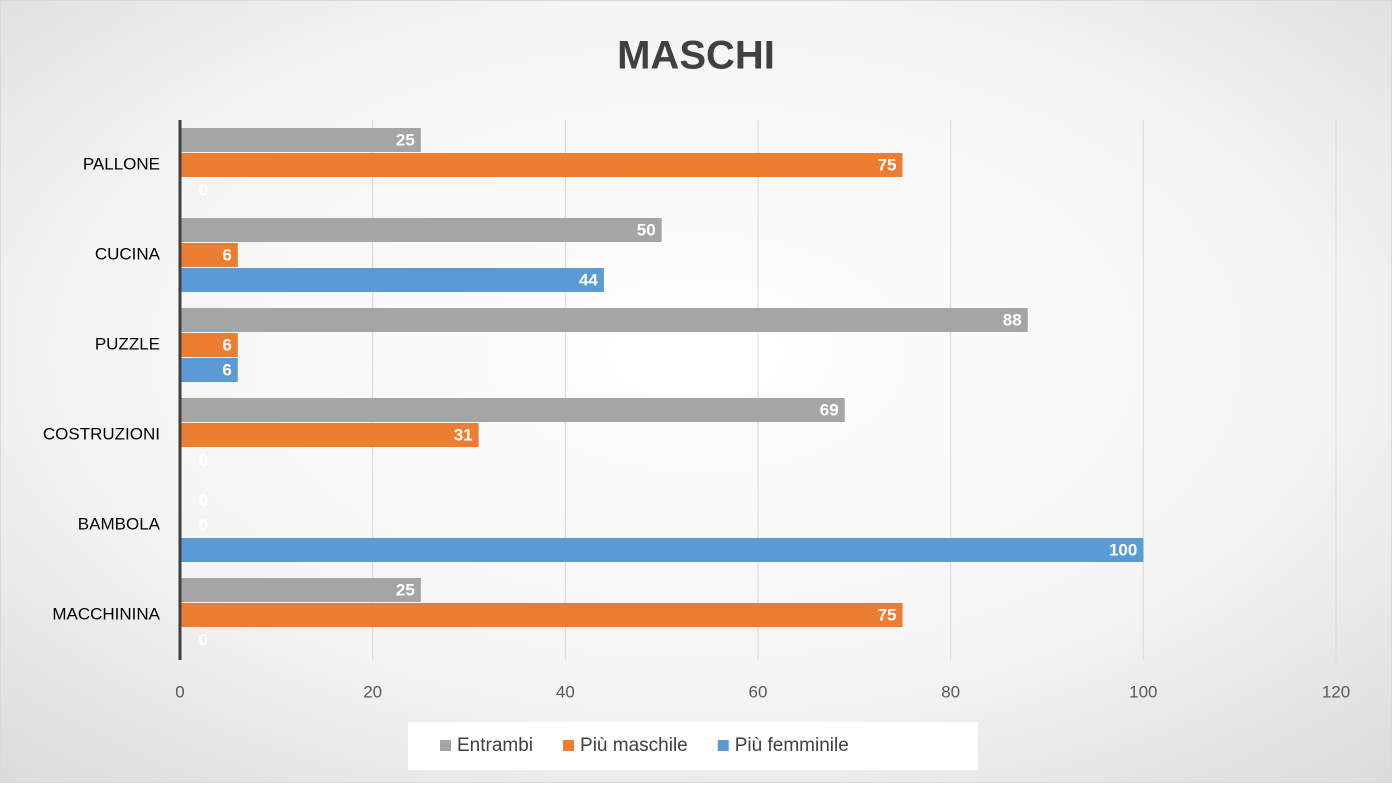 The width and height of the screenshot is (1392, 788). I want to click on data-label: 88, so click(1012, 319).